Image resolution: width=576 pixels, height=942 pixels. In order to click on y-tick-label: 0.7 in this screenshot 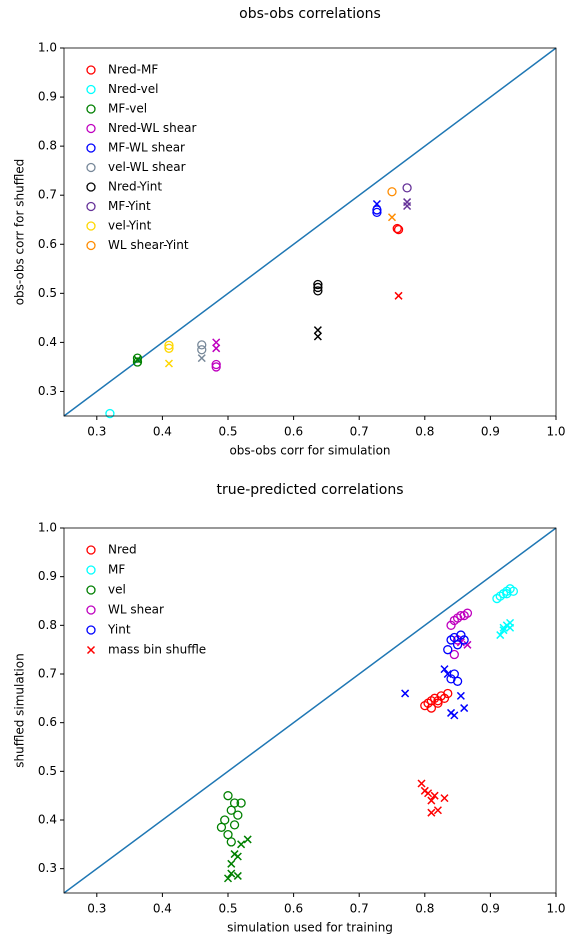, I will do `click(47, 195)`.